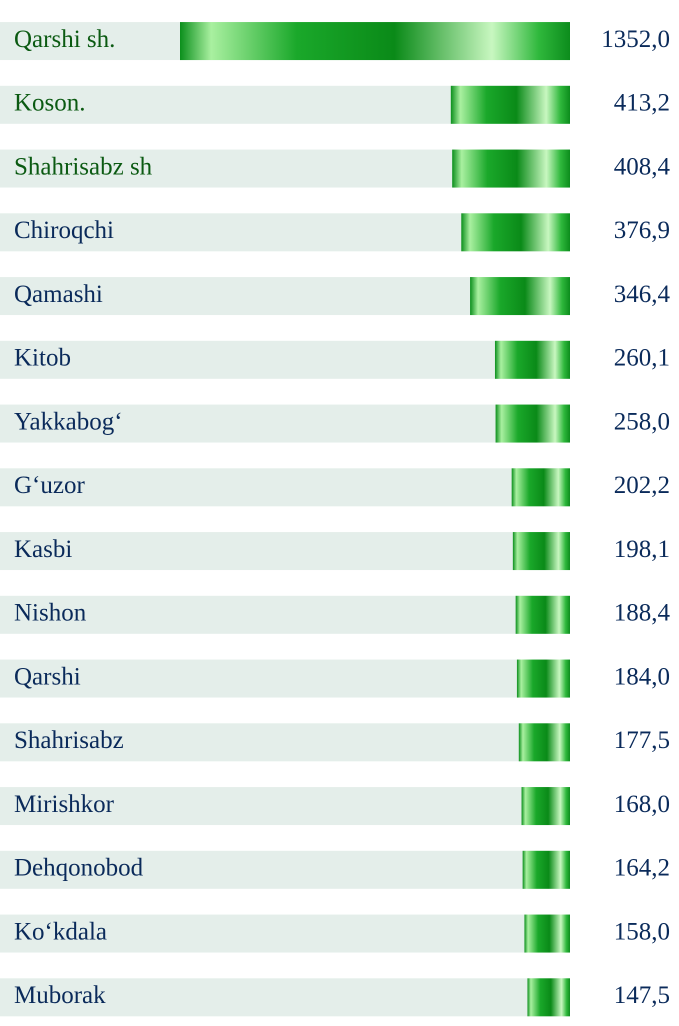 The height and width of the screenshot is (1026, 679). What do you see at coordinates (642, 804) in the screenshot?
I see `value-label: 168,0` at bounding box center [642, 804].